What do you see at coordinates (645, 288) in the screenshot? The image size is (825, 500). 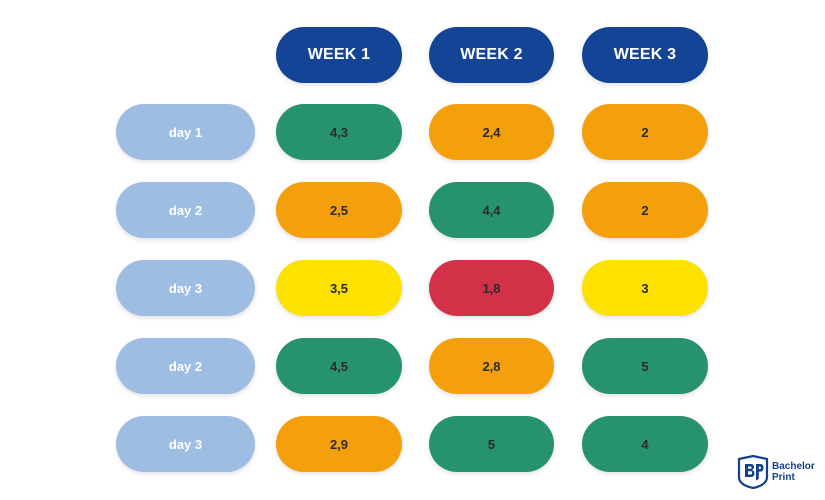 I see `cell-r3-c3: 3` at bounding box center [645, 288].